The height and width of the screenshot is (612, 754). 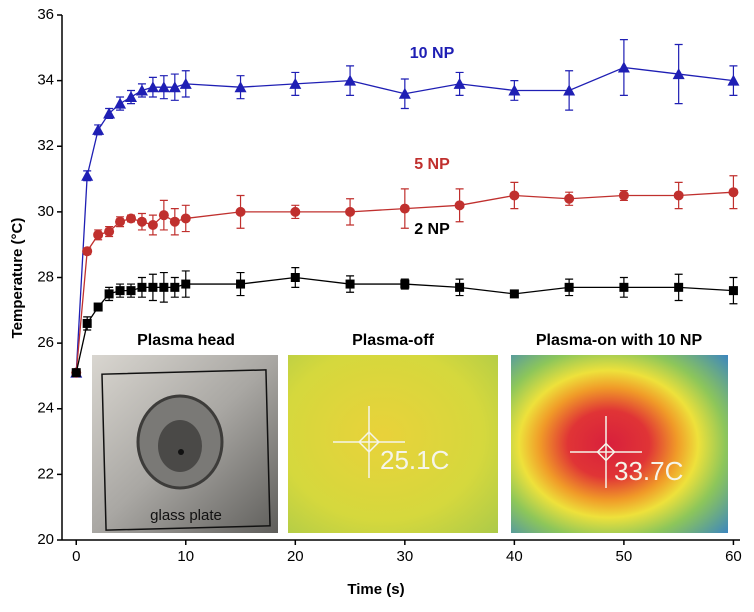 I want to click on inset-title: Plasma-off, so click(x=393, y=340).